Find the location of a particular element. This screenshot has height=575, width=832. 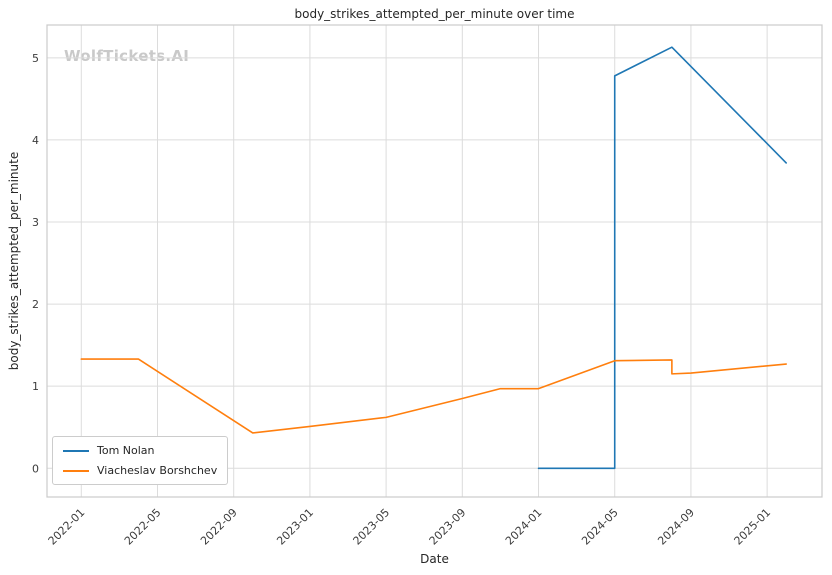

x-tick-label: 2025-01 is located at coordinates (753, 527).